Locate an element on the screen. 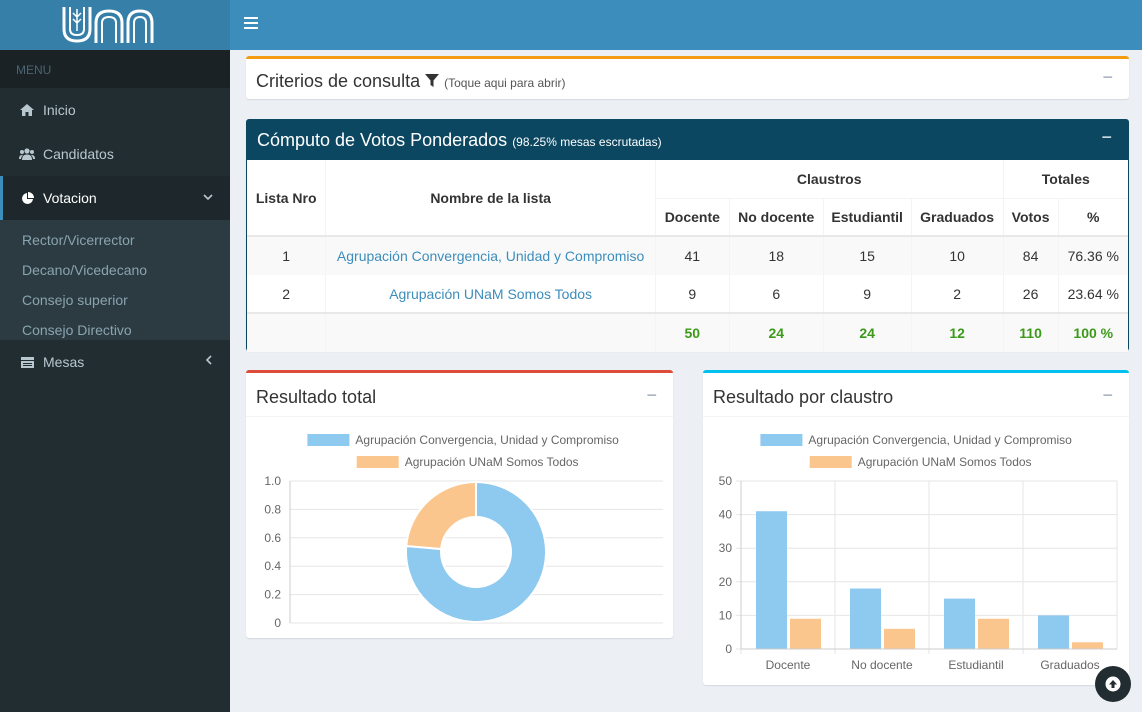 This screenshot has width=1142, height=712. th-graduados: Graduados is located at coordinates (957, 216).